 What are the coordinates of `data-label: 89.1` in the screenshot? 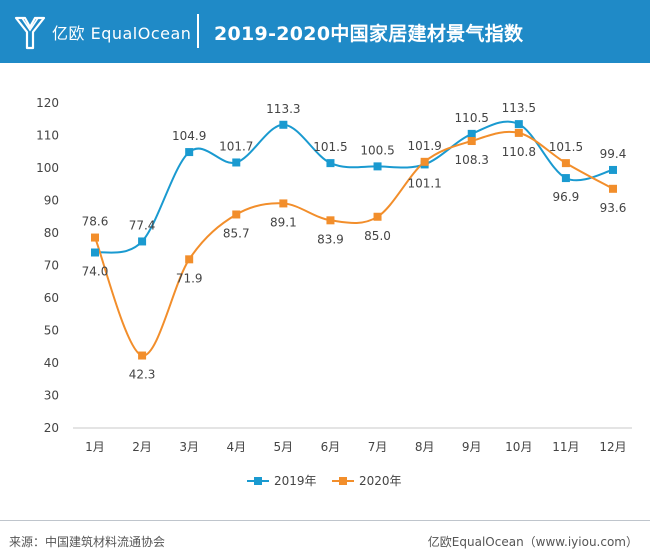 It's located at (283, 222).